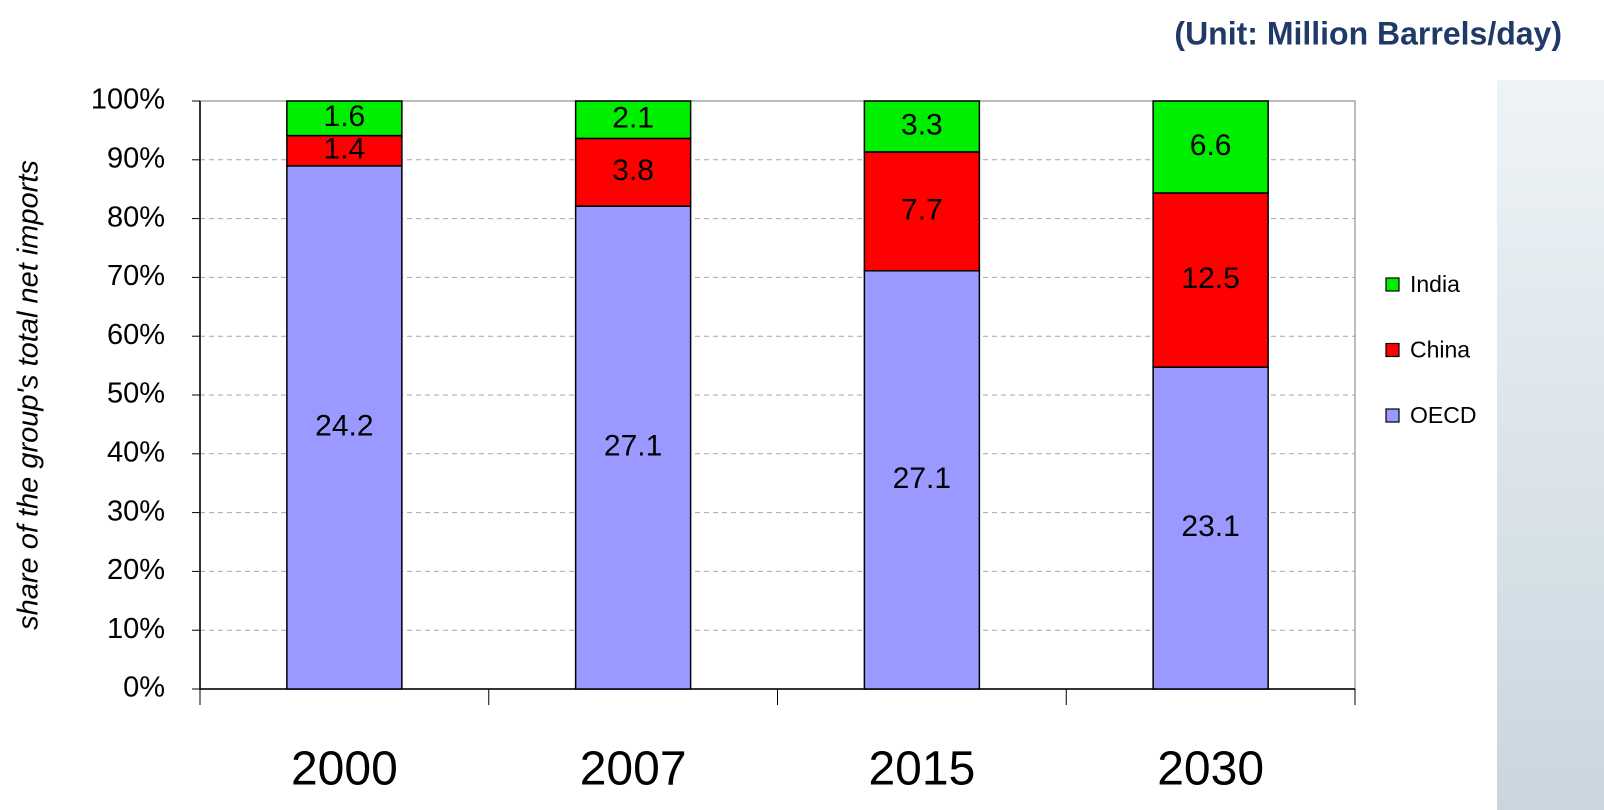  I want to click on y-tick-label: 70%, so click(136, 276).